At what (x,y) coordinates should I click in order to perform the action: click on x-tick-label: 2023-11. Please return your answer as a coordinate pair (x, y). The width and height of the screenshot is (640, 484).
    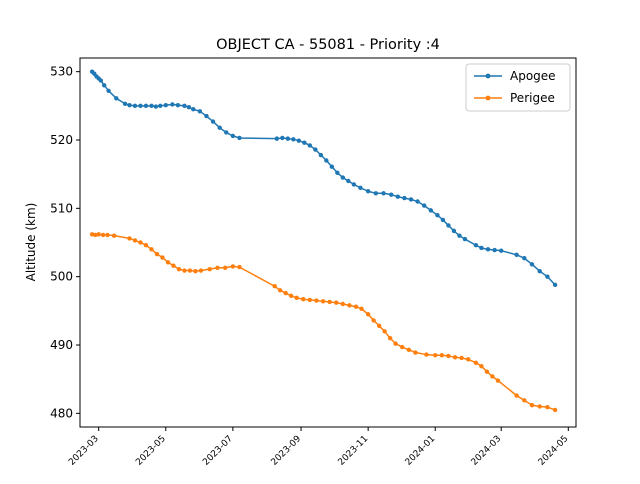
    Looking at the image, I should click on (354, 451).